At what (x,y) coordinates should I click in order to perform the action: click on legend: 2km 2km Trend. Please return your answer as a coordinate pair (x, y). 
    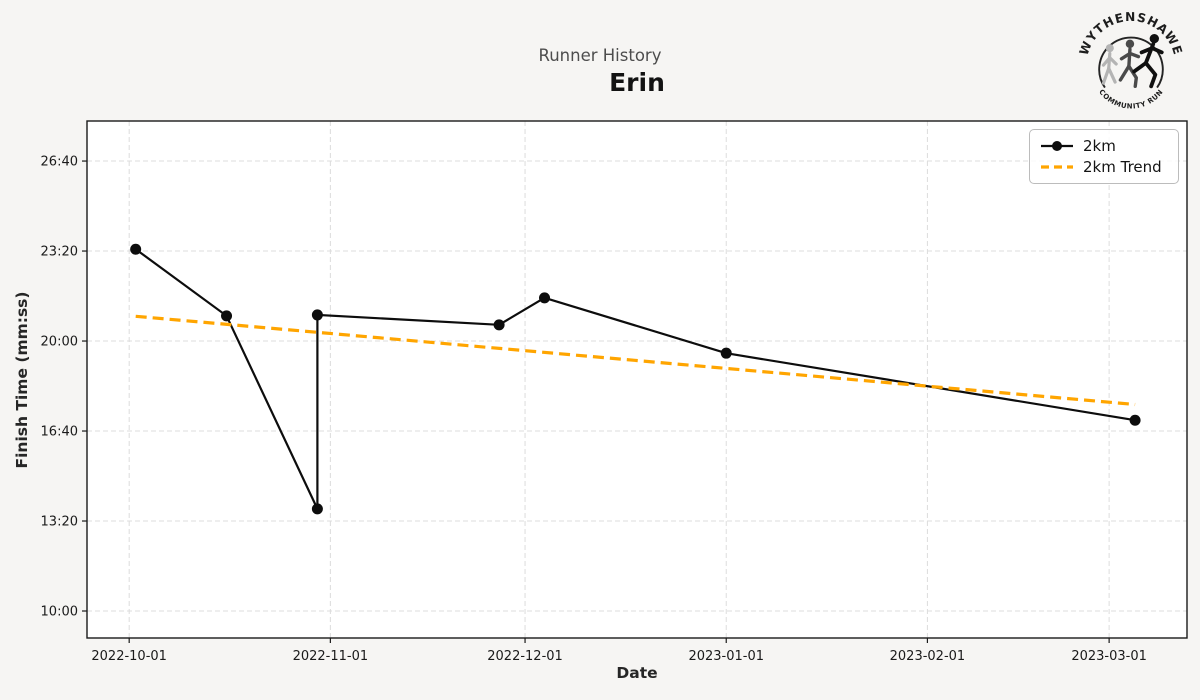
    Looking at the image, I should click on (1104, 156).